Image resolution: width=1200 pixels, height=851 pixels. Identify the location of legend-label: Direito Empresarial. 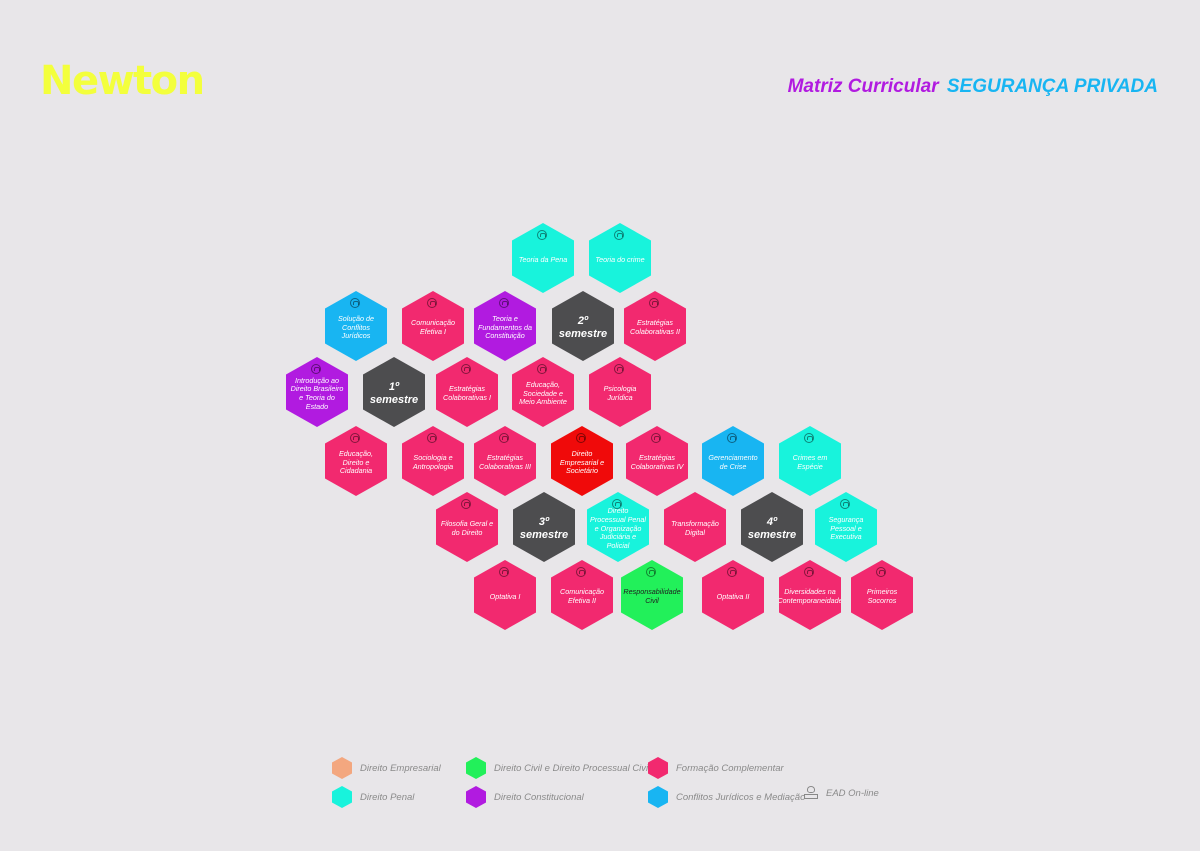
(400, 768).